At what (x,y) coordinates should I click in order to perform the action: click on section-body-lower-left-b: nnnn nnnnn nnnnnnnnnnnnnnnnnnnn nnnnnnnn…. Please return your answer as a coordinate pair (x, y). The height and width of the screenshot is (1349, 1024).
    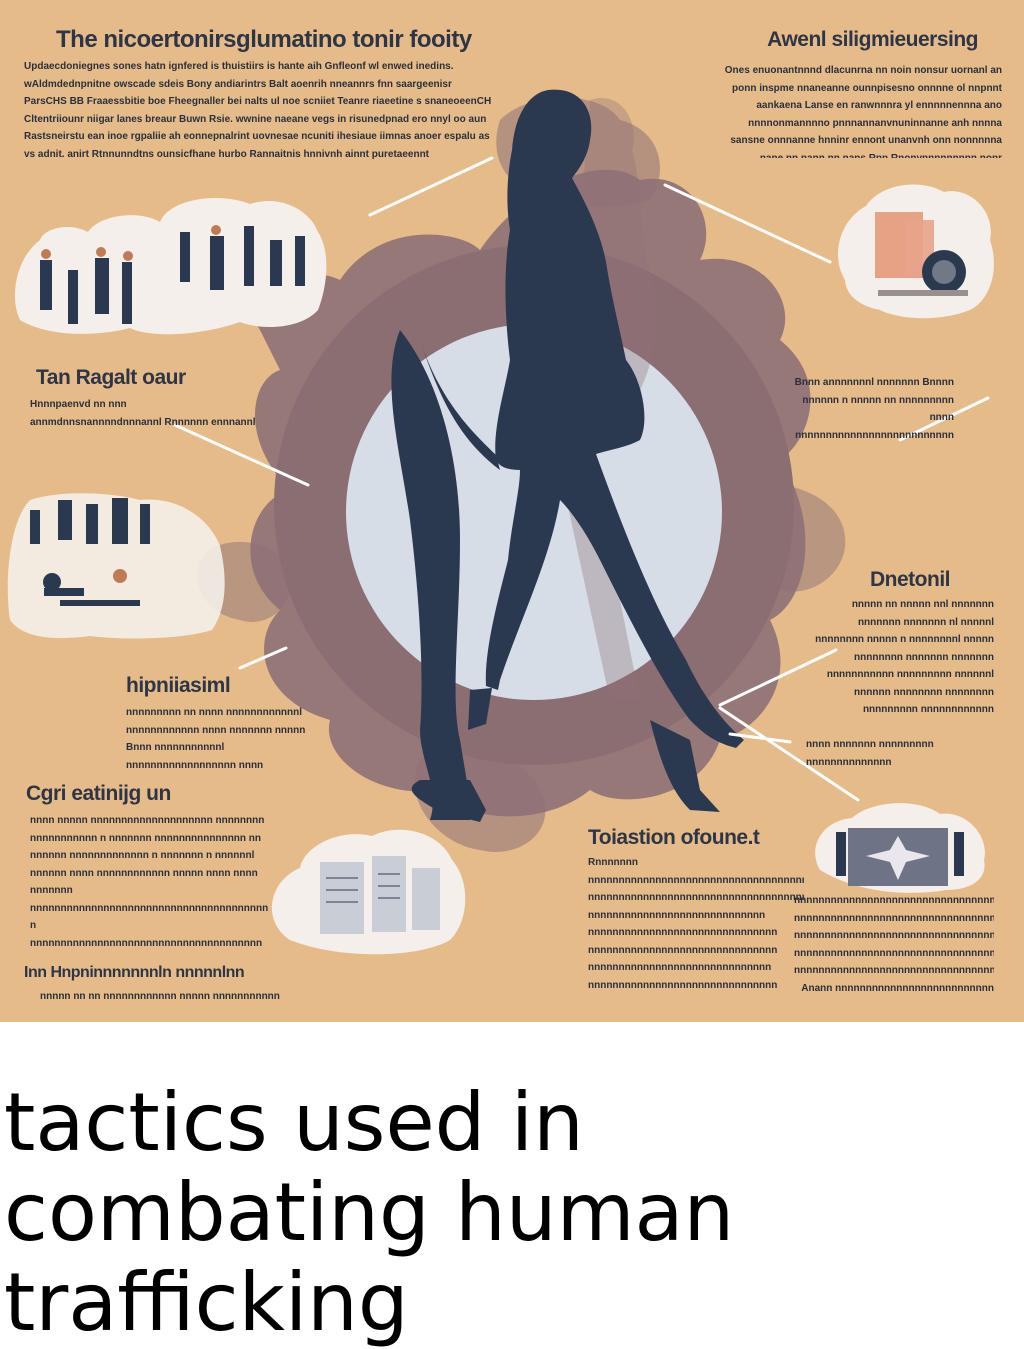
    Looking at the image, I should click on (149, 882).